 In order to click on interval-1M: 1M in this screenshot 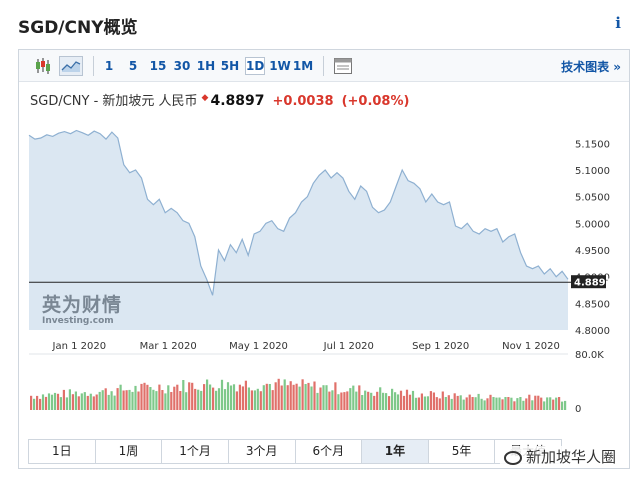, I will do `click(303, 66)`.